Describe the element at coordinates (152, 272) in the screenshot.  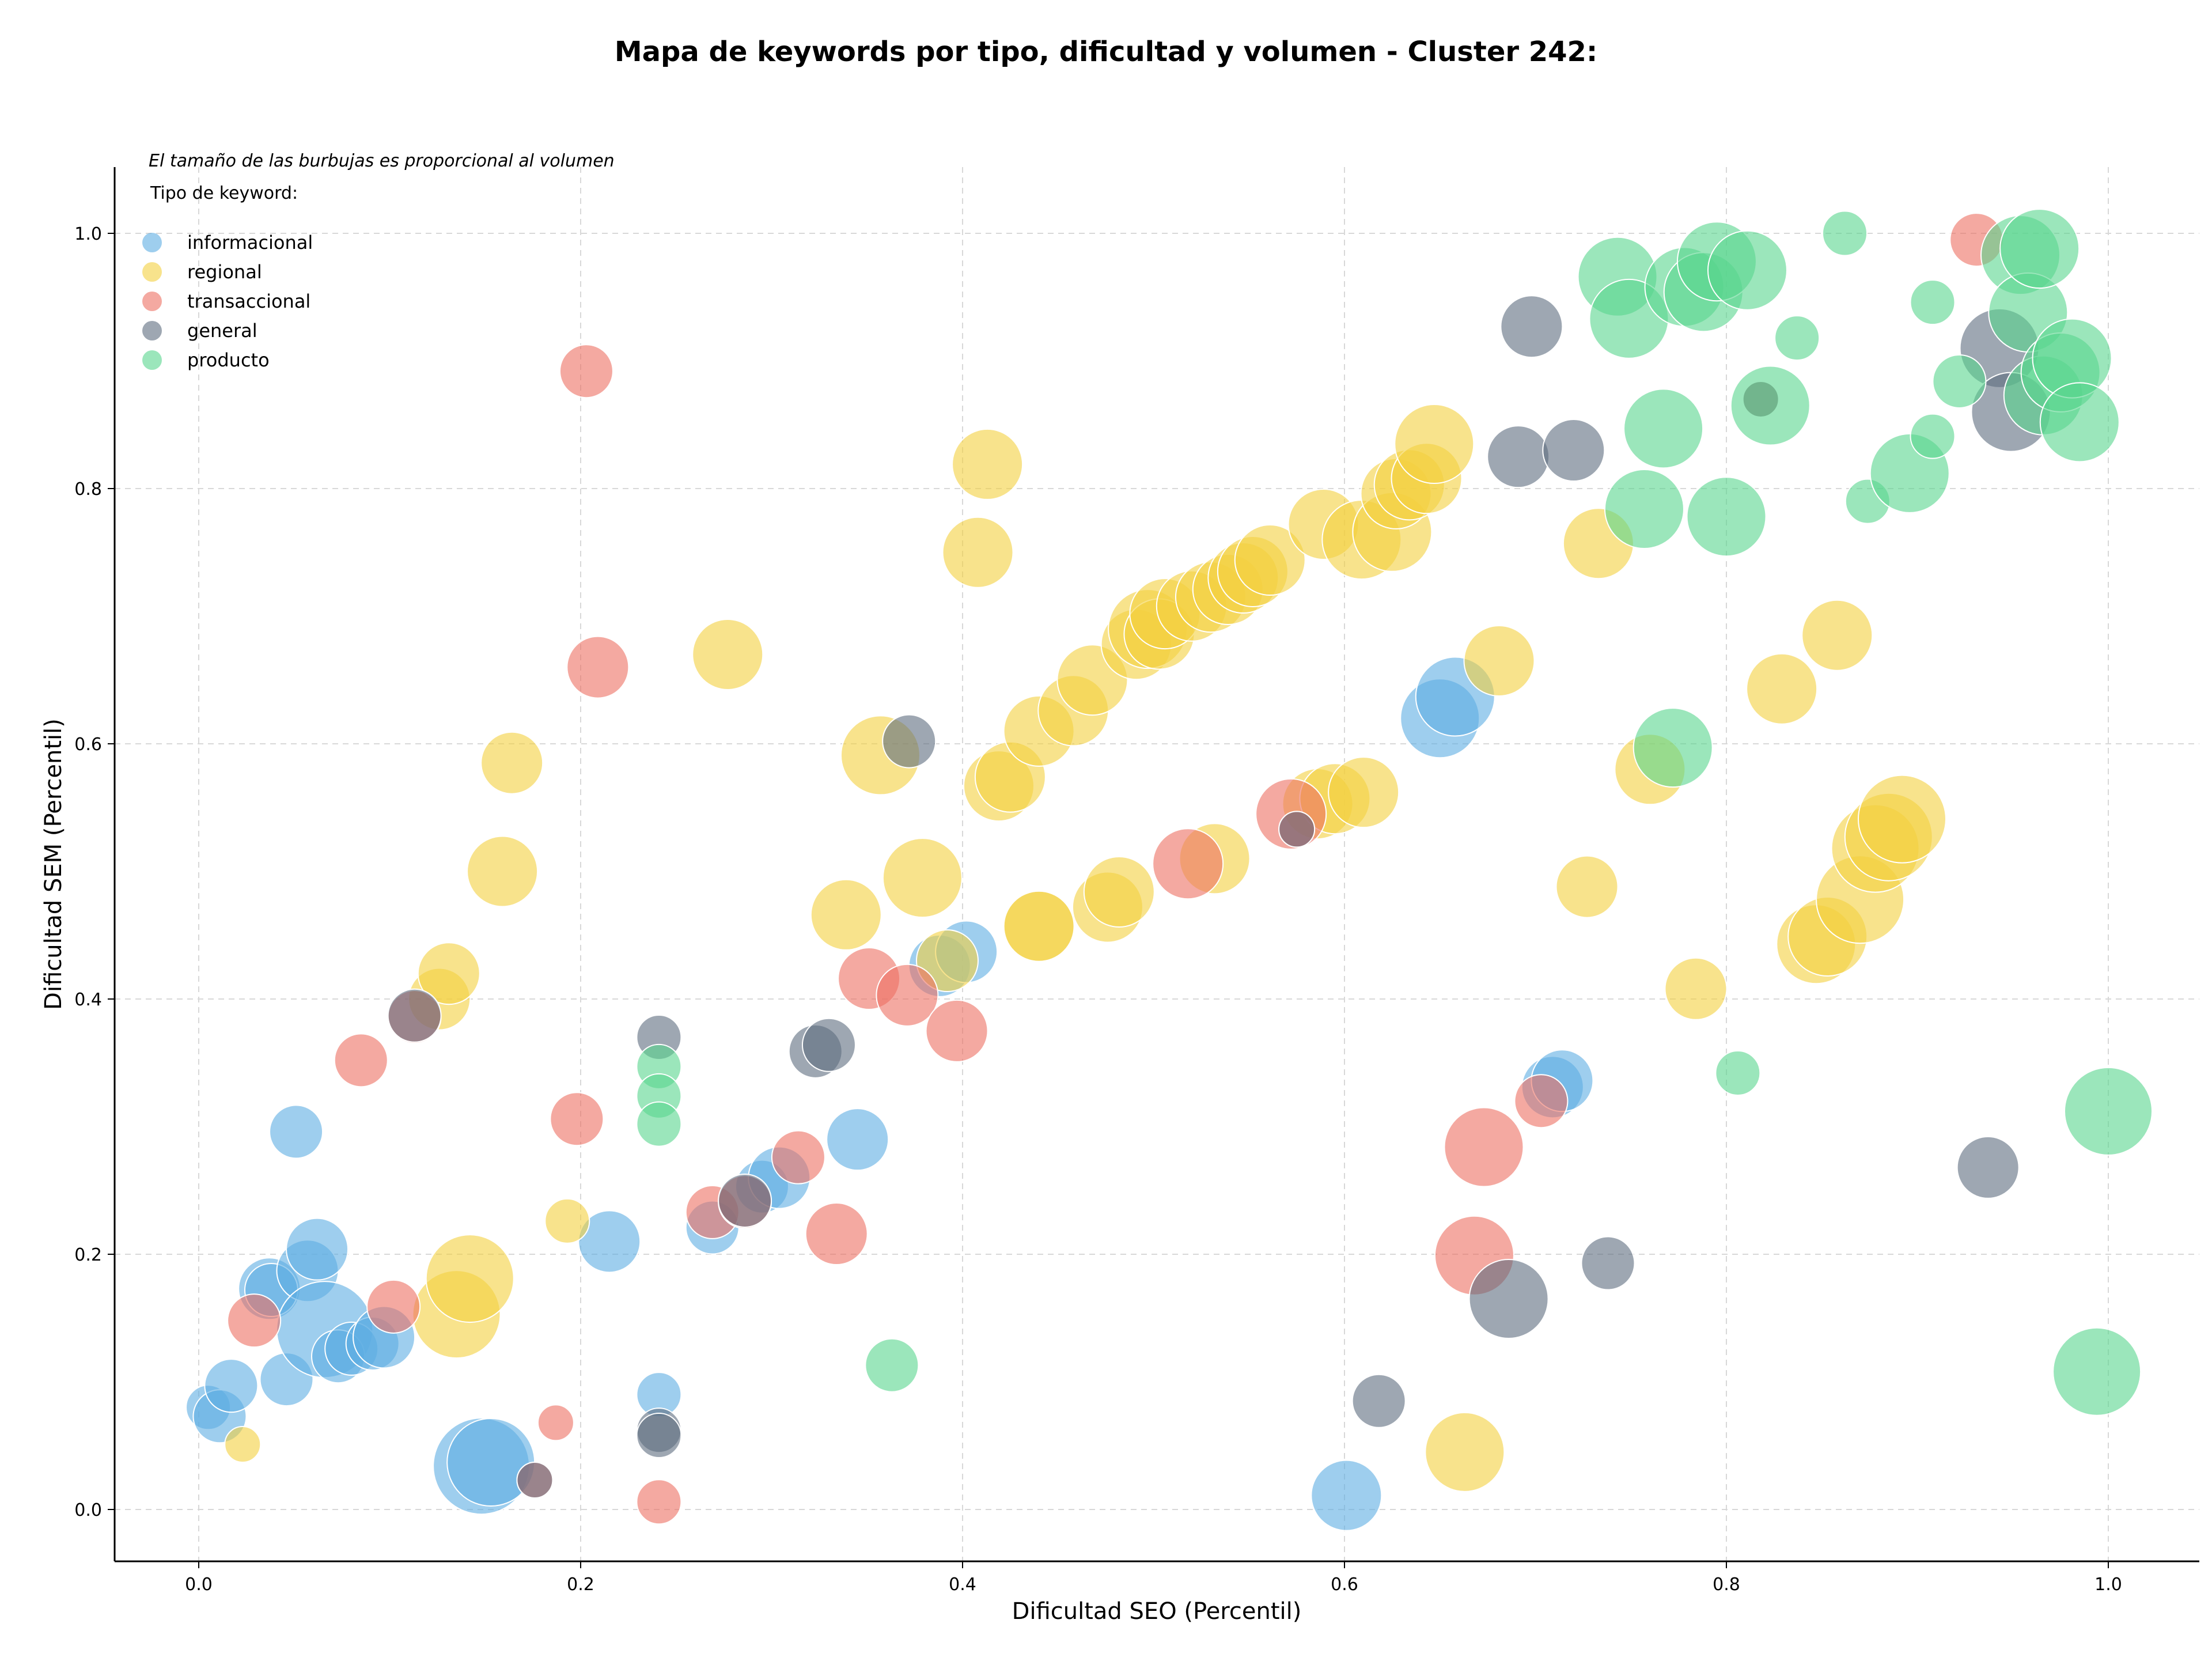
I see `legend-marker-regional` at that location.